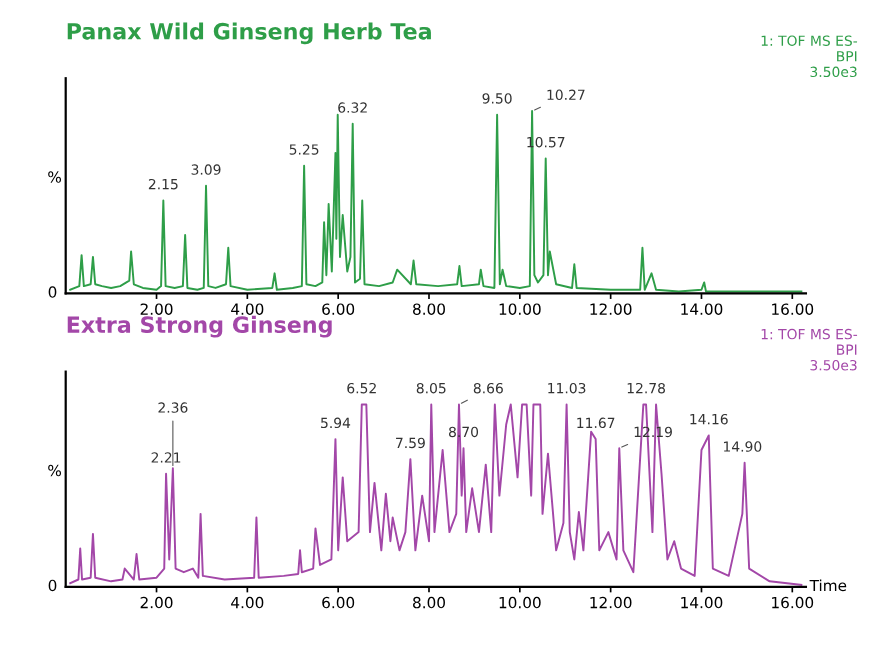  Describe the element at coordinates (199, 326) in the screenshot. I see `chart-title: Extra Strong Ginseng` at that location.